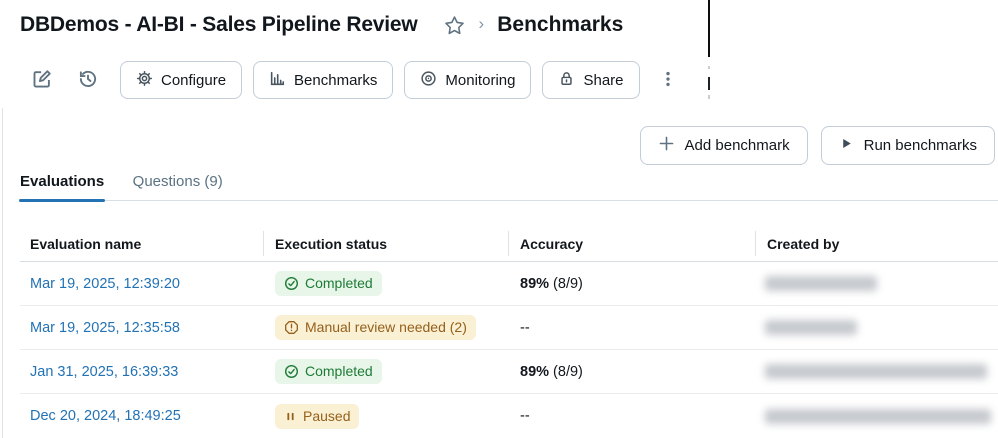  I want to click on kebab-menu-button, so click(668, 80).